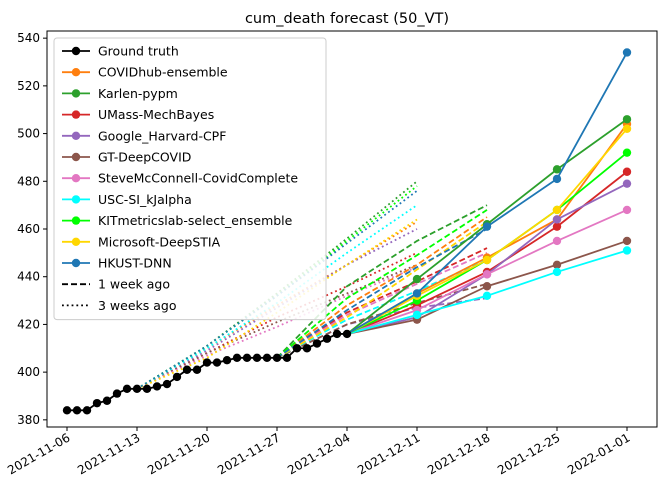 This screenshot has width=671, height=496. What do you see at coordinates (195, 220) in the screenshot?
I see `legend-label-8: KITmetricslab-select_ensemble` at bounding box center [195, 220].